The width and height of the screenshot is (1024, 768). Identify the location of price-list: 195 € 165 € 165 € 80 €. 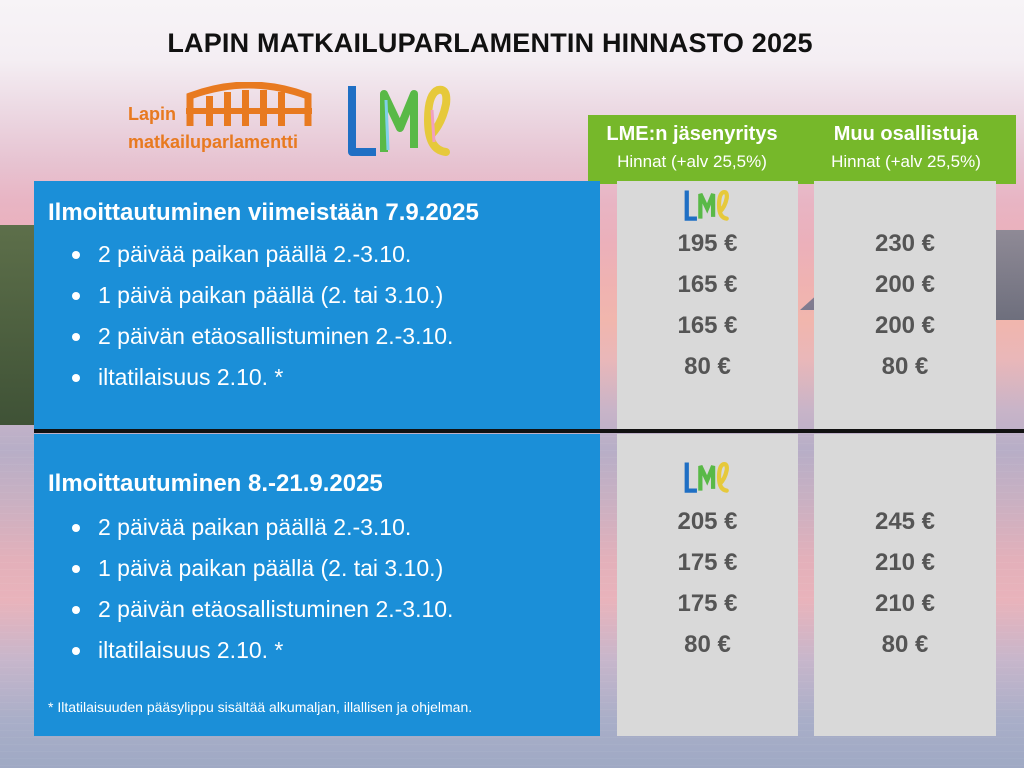
(707, 305).